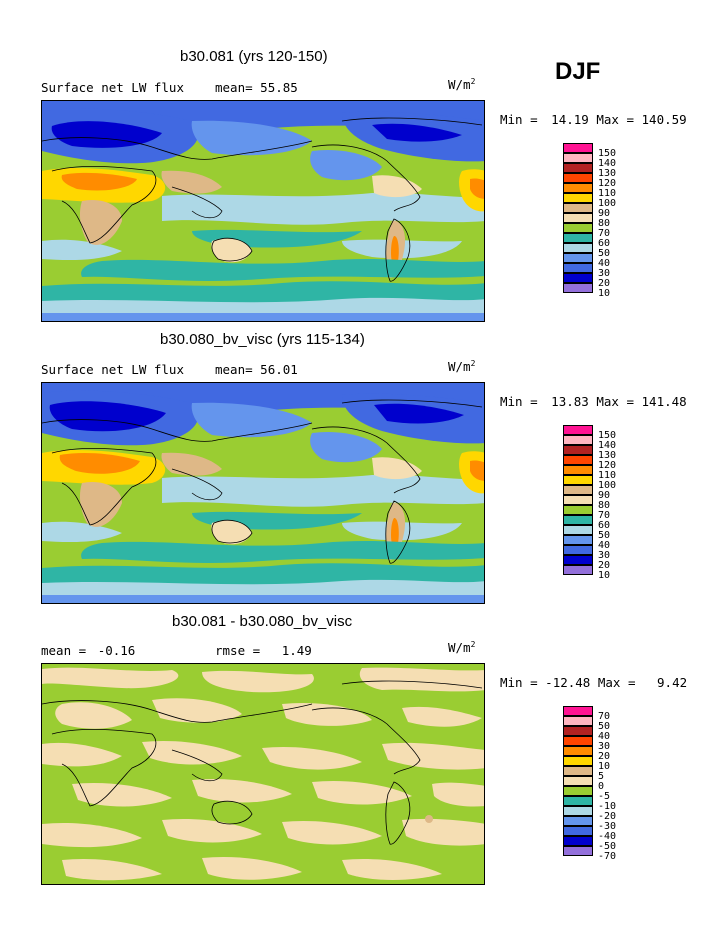 This screenshot has height=935, width=723. I want to click on panel-3-max-value: 9.42, so click(672, 682).